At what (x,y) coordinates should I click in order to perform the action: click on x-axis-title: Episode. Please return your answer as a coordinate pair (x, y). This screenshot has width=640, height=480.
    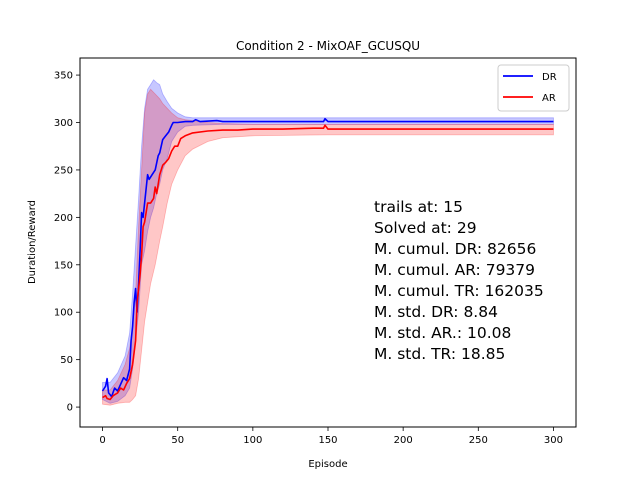
    Looking at the image, I should click on (327, 464).